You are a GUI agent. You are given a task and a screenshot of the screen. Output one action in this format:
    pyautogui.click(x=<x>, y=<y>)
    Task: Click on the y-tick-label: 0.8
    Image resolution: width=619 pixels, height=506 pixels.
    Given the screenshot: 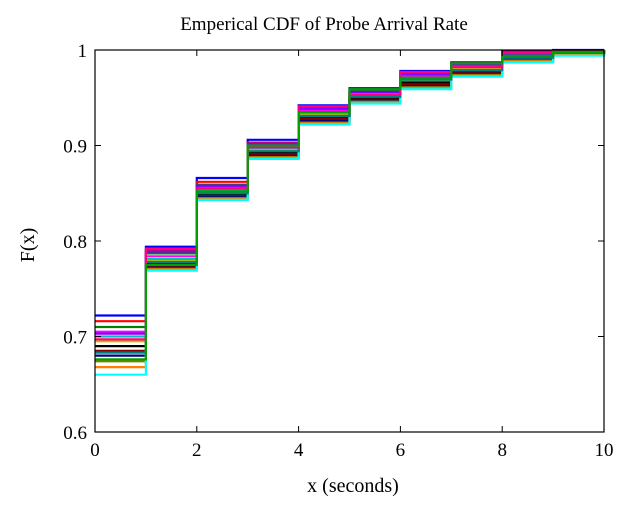 What is the action you would take?
    pyautogui.click(x=75, y=242)
    